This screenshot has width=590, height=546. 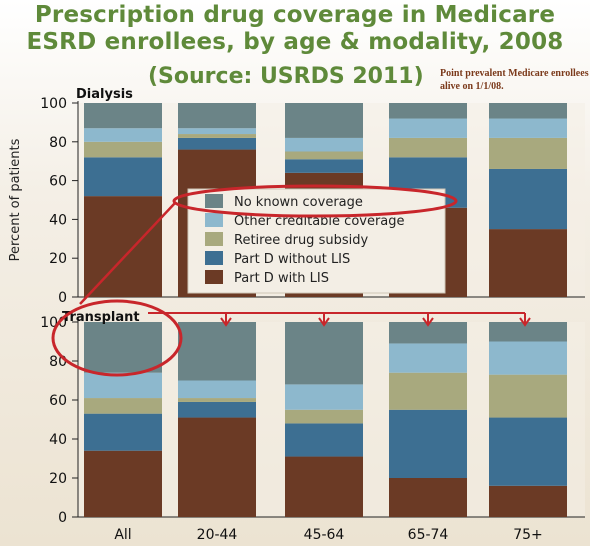 What do you see at coordinates (214, 258) in the screenshot?
I see `legend-swatch-part-d-without-lis` at bounding box center [214, 258].